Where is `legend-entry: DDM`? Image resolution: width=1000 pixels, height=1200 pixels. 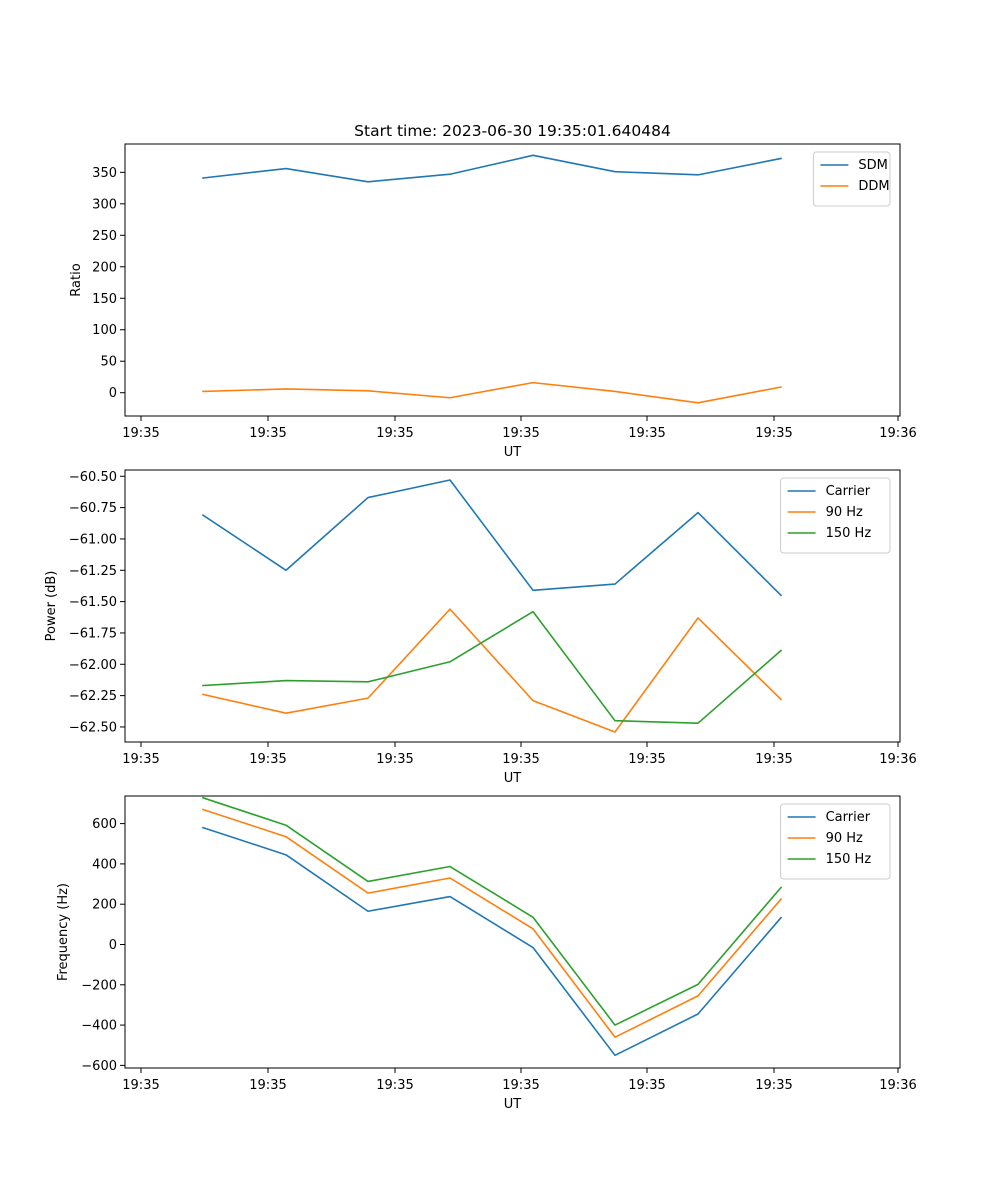 legend-entry: DDM is located at coordinates (873, 186).